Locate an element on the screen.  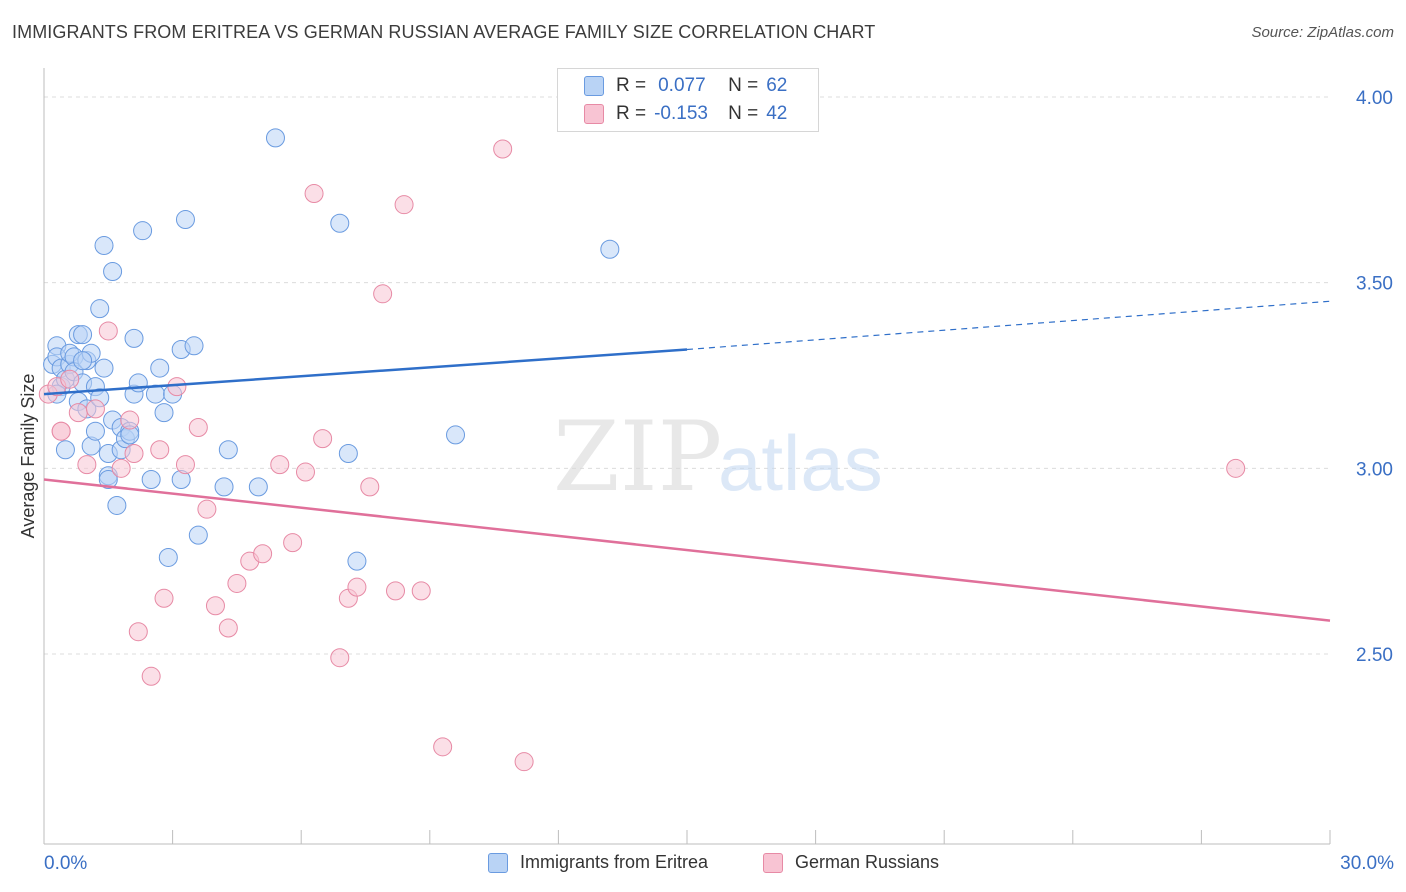
legend-swatch-german is located at coordinates (594, 114).